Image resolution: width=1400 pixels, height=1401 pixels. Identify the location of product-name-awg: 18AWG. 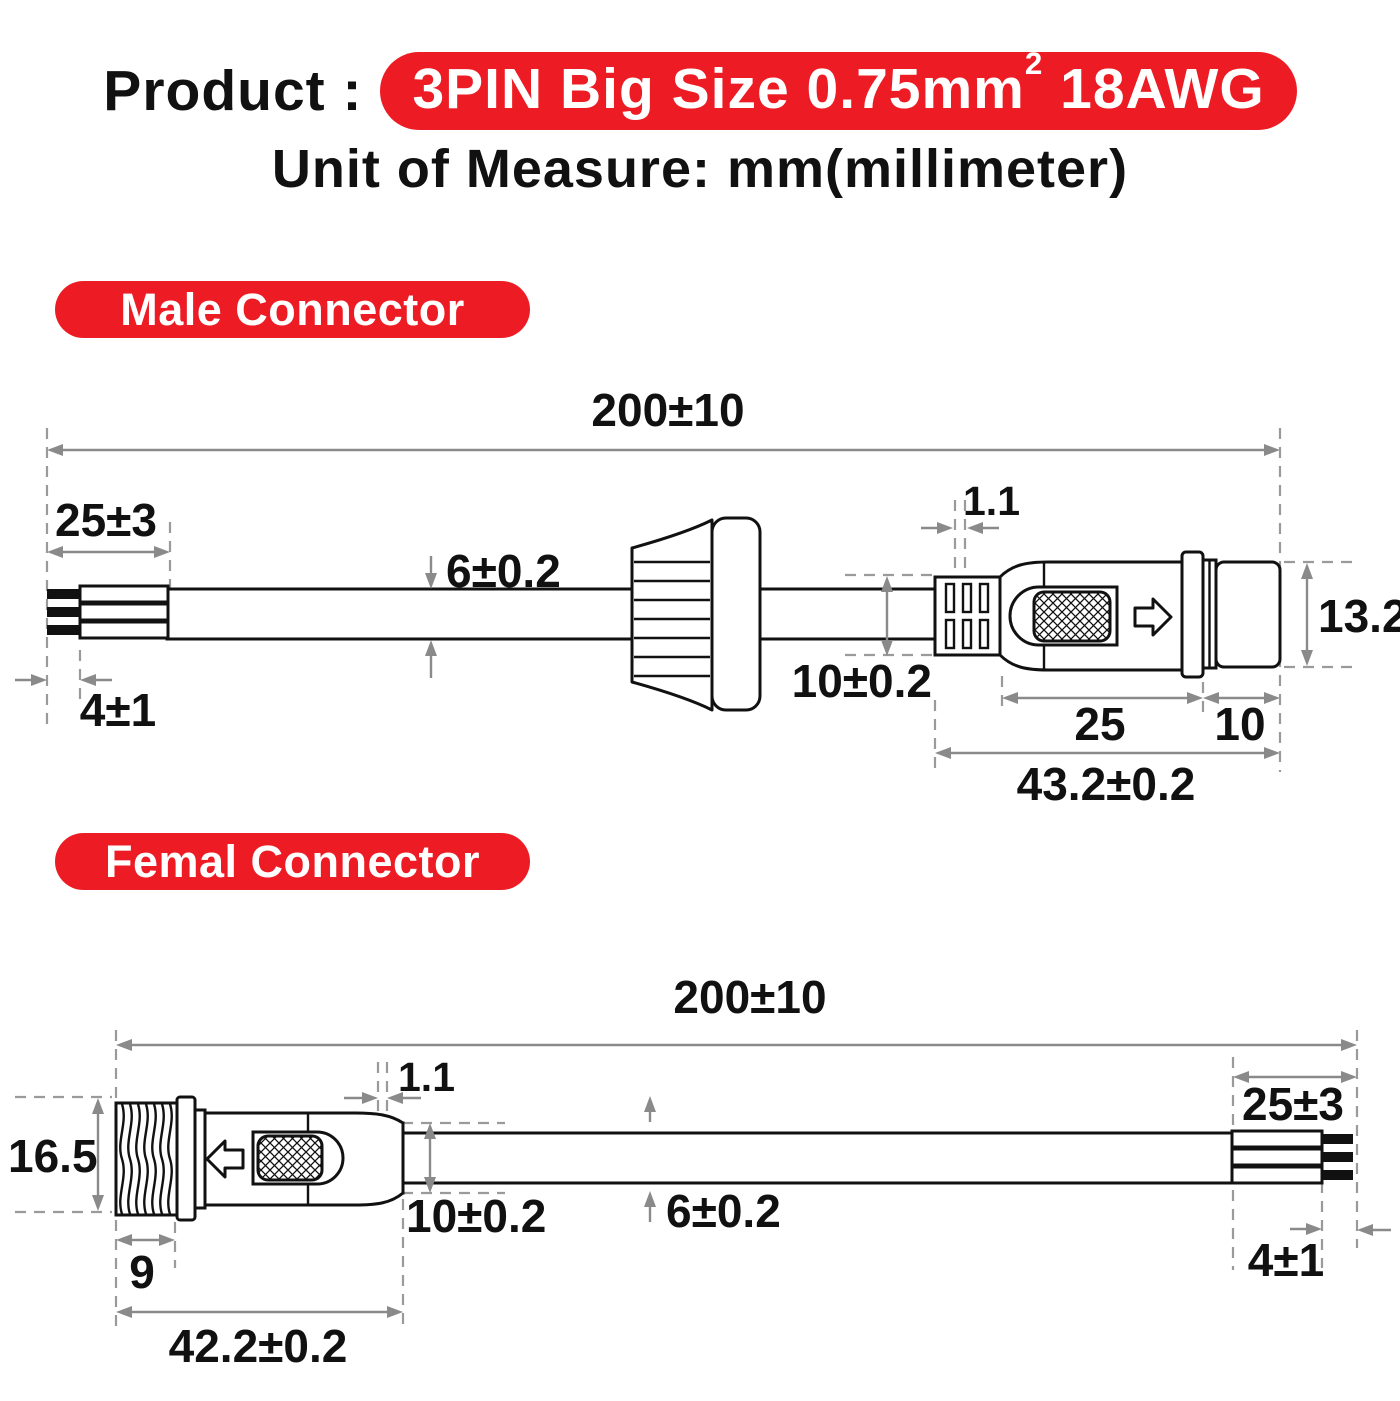
(1154, 89).